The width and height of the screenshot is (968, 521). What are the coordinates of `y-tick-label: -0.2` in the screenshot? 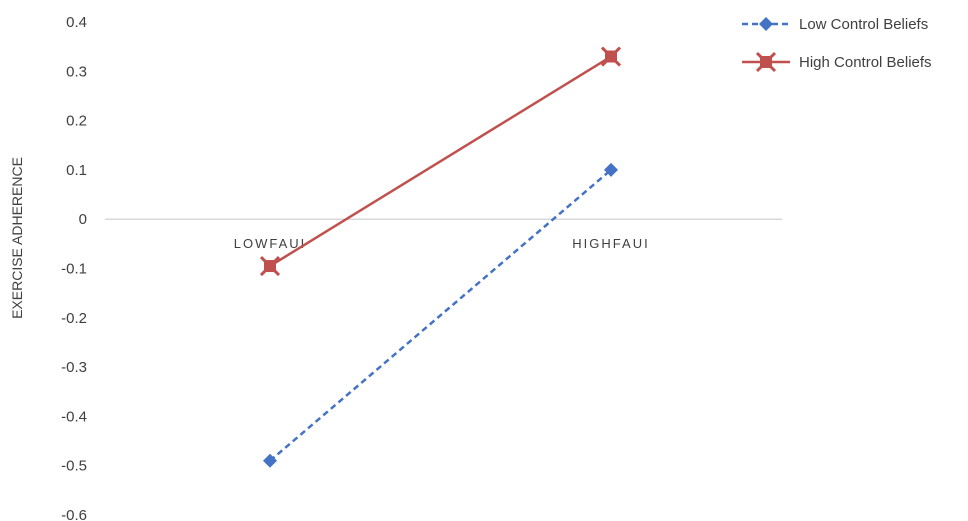 It's located at (74, 318).